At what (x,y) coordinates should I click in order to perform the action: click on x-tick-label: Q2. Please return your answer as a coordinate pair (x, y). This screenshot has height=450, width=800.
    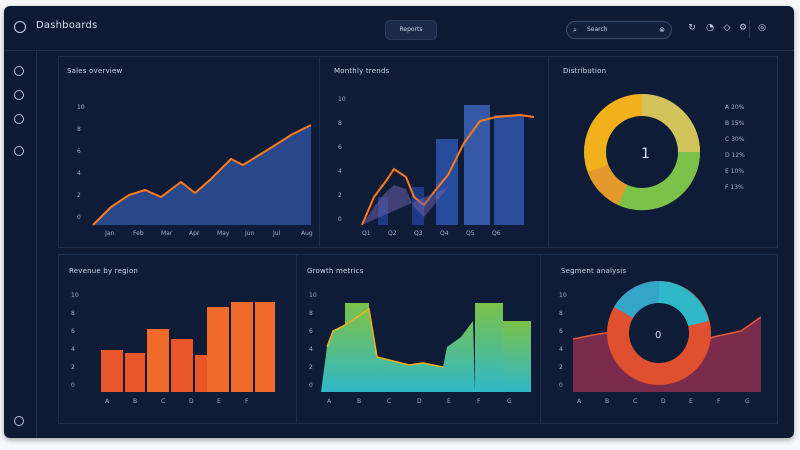
    Looking at the image, I should click on (392, 233).